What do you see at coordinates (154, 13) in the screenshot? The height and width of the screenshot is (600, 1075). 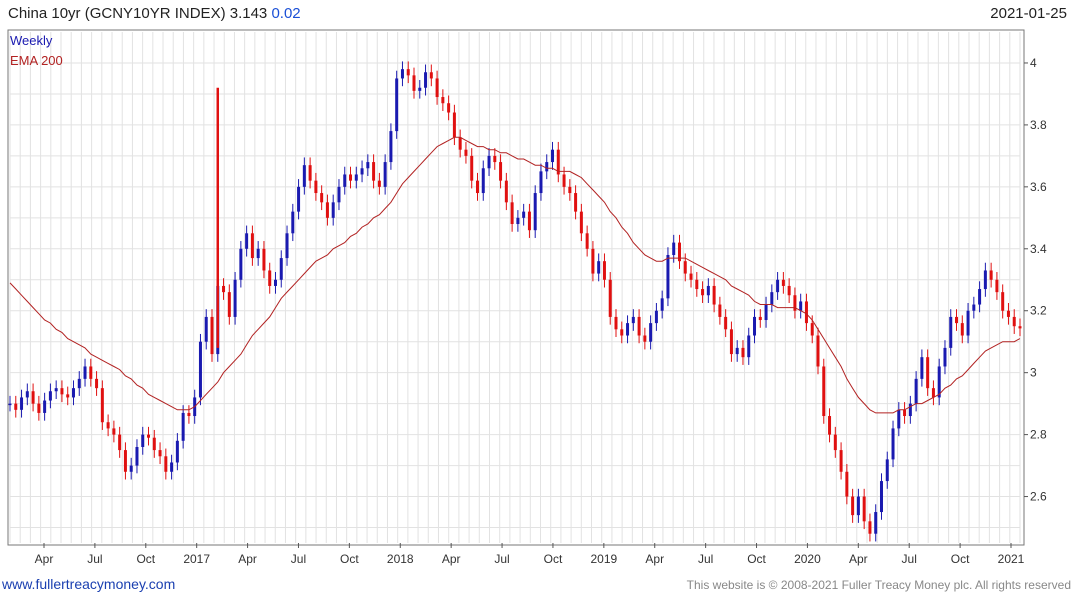 I see `chart-title: China 10yr (GCNY10YR INDEX) 3.143 0.02` at bounding box center [154, 13].